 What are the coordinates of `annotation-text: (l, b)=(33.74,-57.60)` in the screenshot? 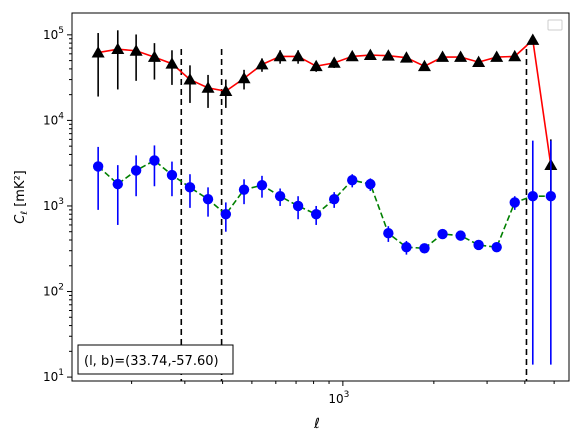 It's located at (151, 361).